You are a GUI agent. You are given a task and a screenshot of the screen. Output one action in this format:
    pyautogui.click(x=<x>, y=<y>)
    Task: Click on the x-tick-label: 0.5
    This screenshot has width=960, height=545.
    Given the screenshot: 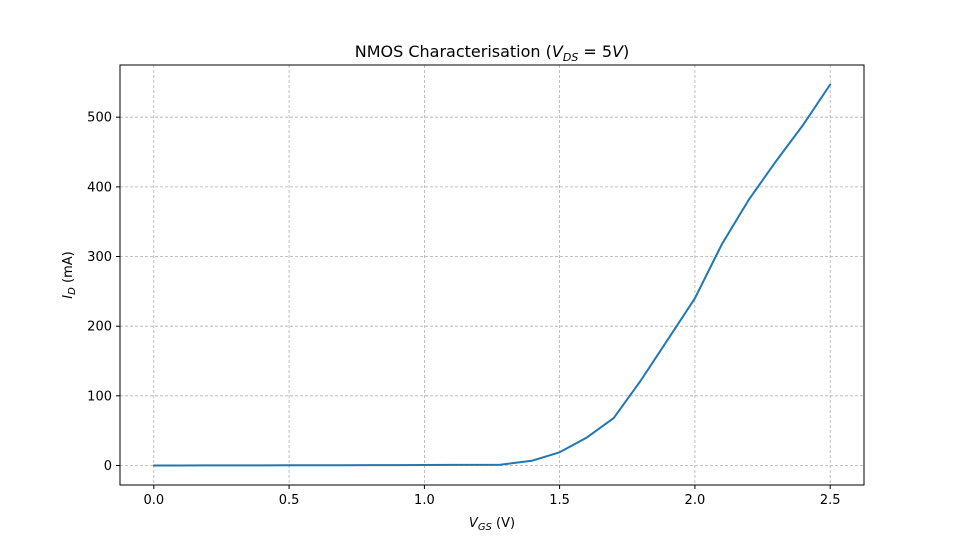 What is the action you would take?
    pyautogui.click(x=289, y=500)
    